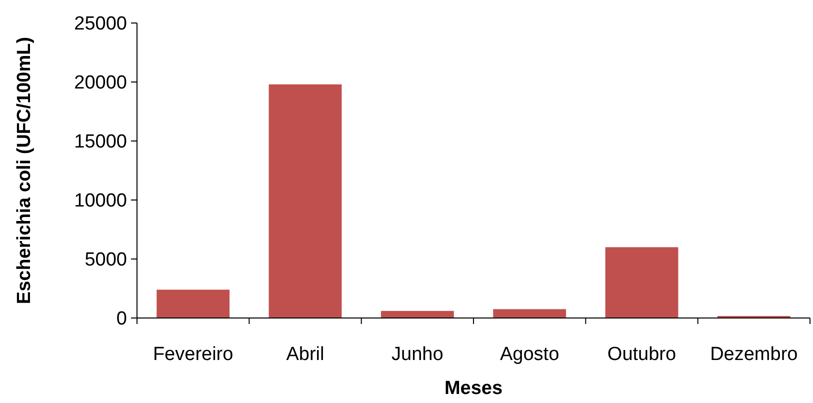  Describe the element at coordinates (100, 24) in the screenshot. I see `y-tick-label: 25000` at that location.